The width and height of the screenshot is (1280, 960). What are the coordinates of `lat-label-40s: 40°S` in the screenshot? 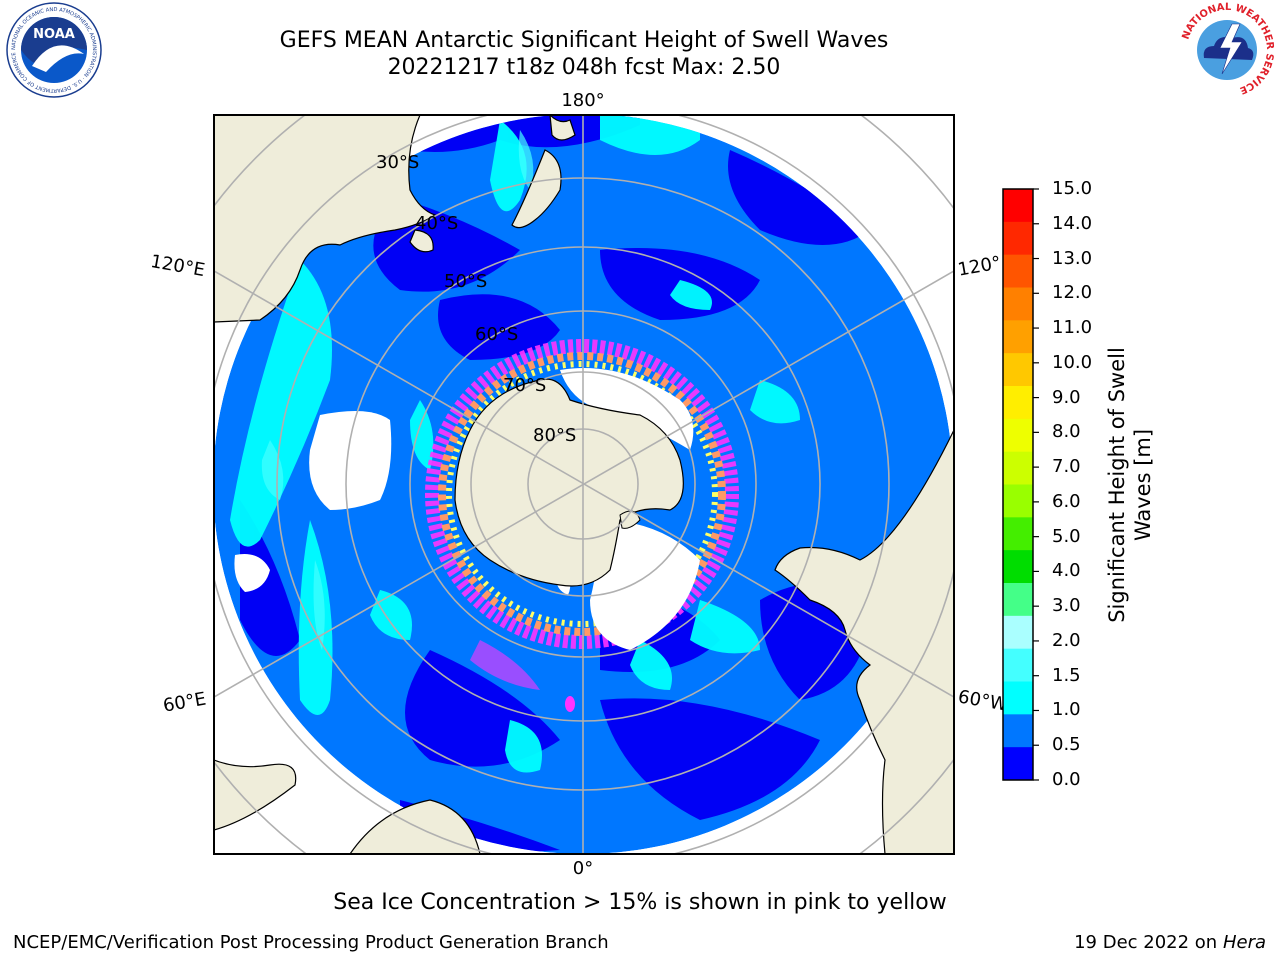 It's located at (436, 223).